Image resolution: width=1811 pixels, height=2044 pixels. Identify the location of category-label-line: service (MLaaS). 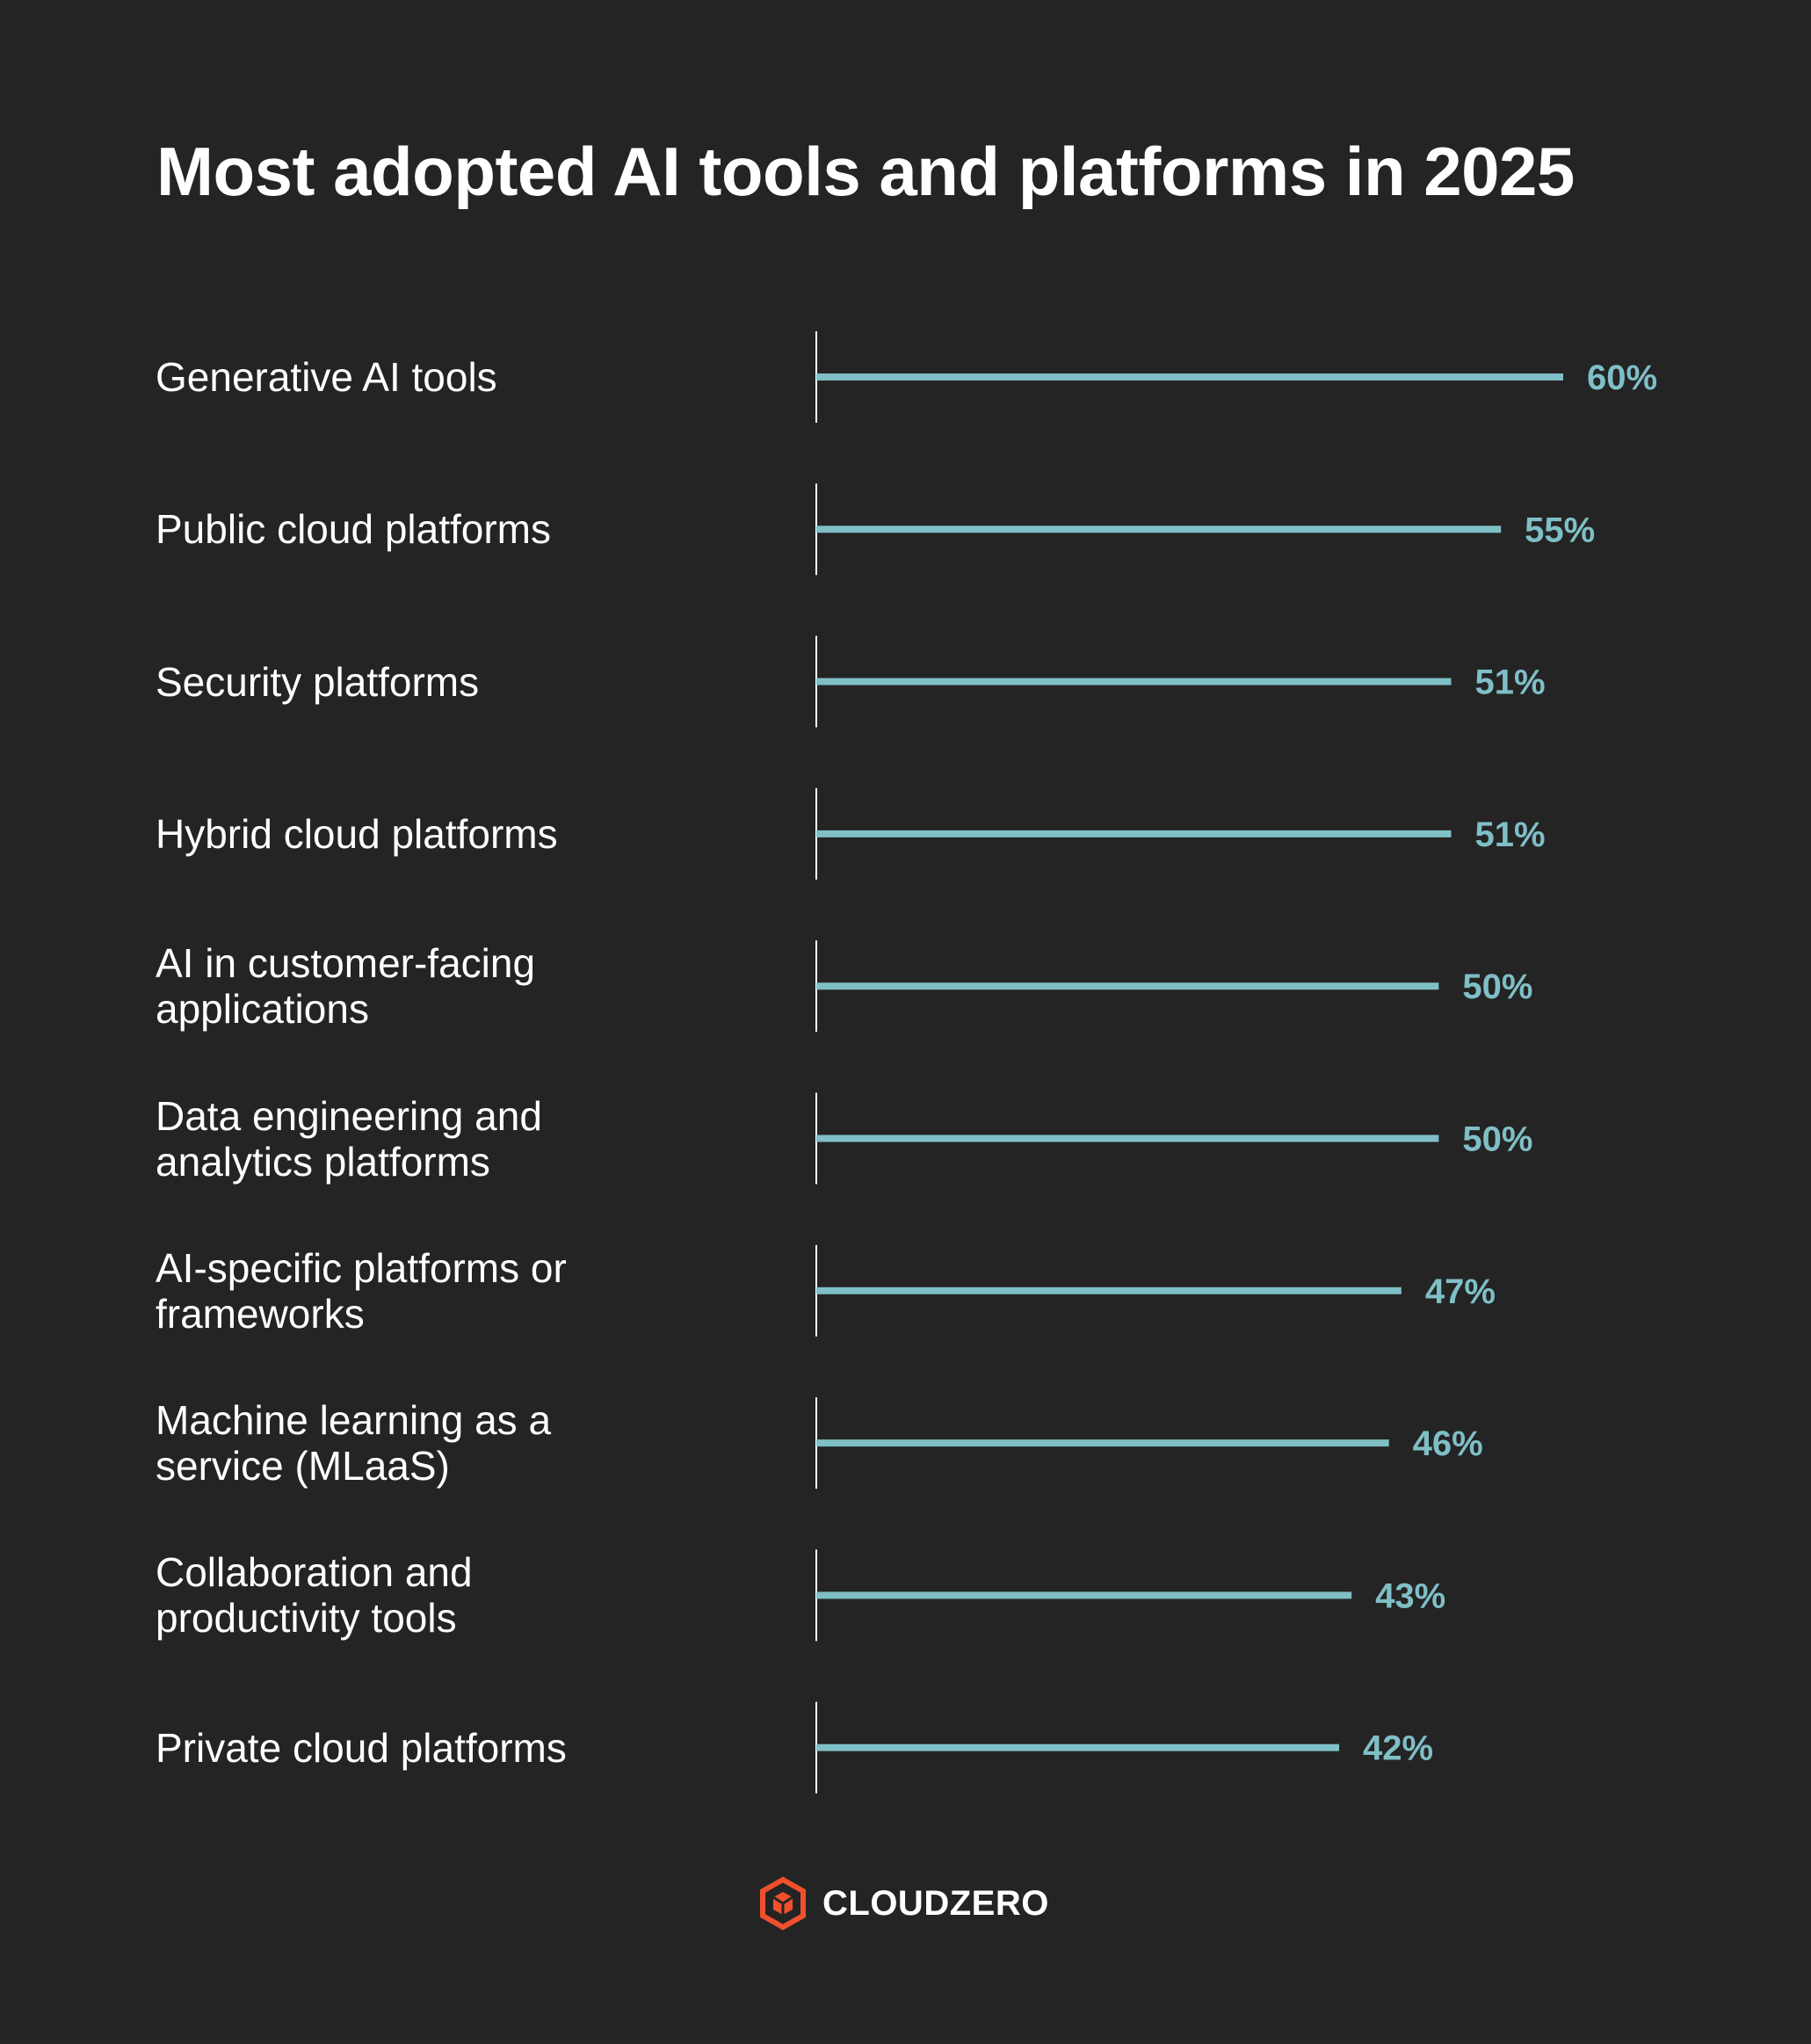
(303, 1466).